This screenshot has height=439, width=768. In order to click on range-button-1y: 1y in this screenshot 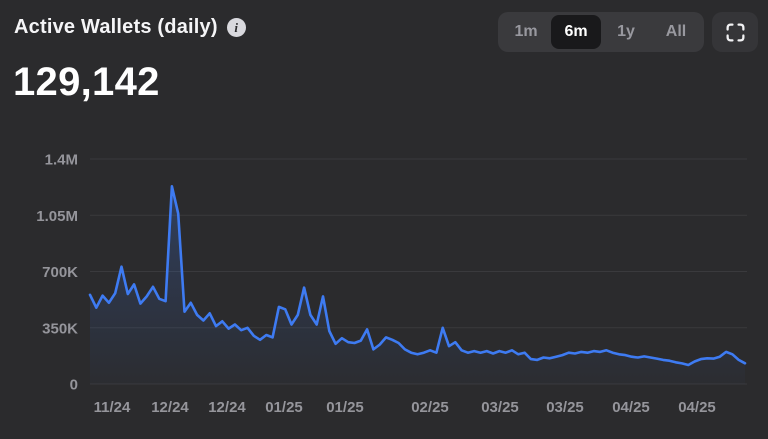, I will do `click(626, 32)`.